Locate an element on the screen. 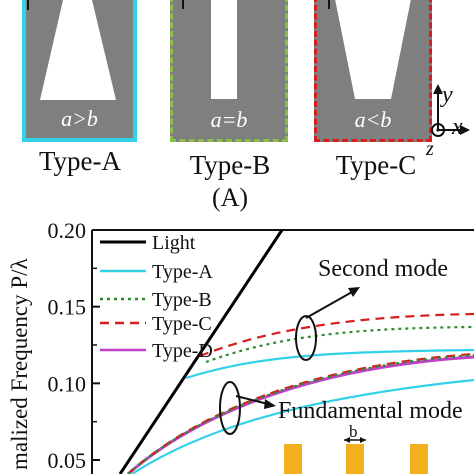  series-type-c-second is located at coordinates (336, 335).